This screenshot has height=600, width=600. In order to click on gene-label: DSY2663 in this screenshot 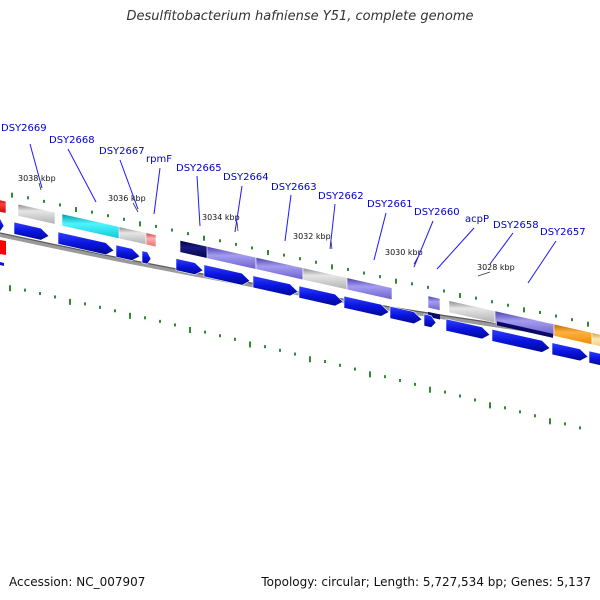, I will do `click(294, 187)`.